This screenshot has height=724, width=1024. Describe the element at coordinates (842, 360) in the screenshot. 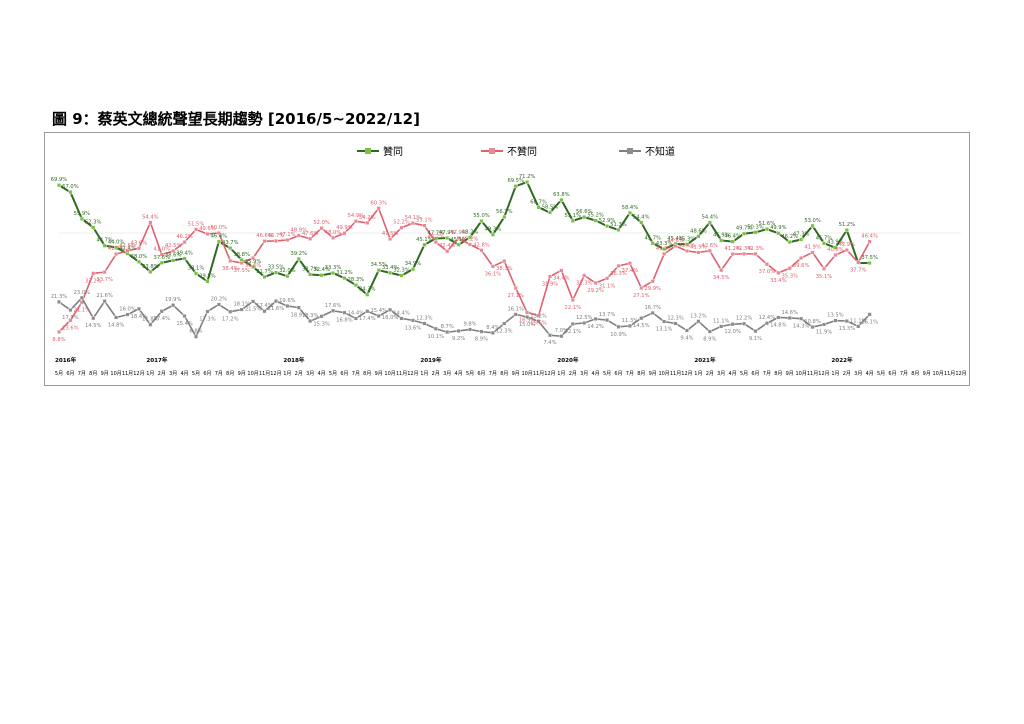

I see `year-label-6: 2022年` at that location.